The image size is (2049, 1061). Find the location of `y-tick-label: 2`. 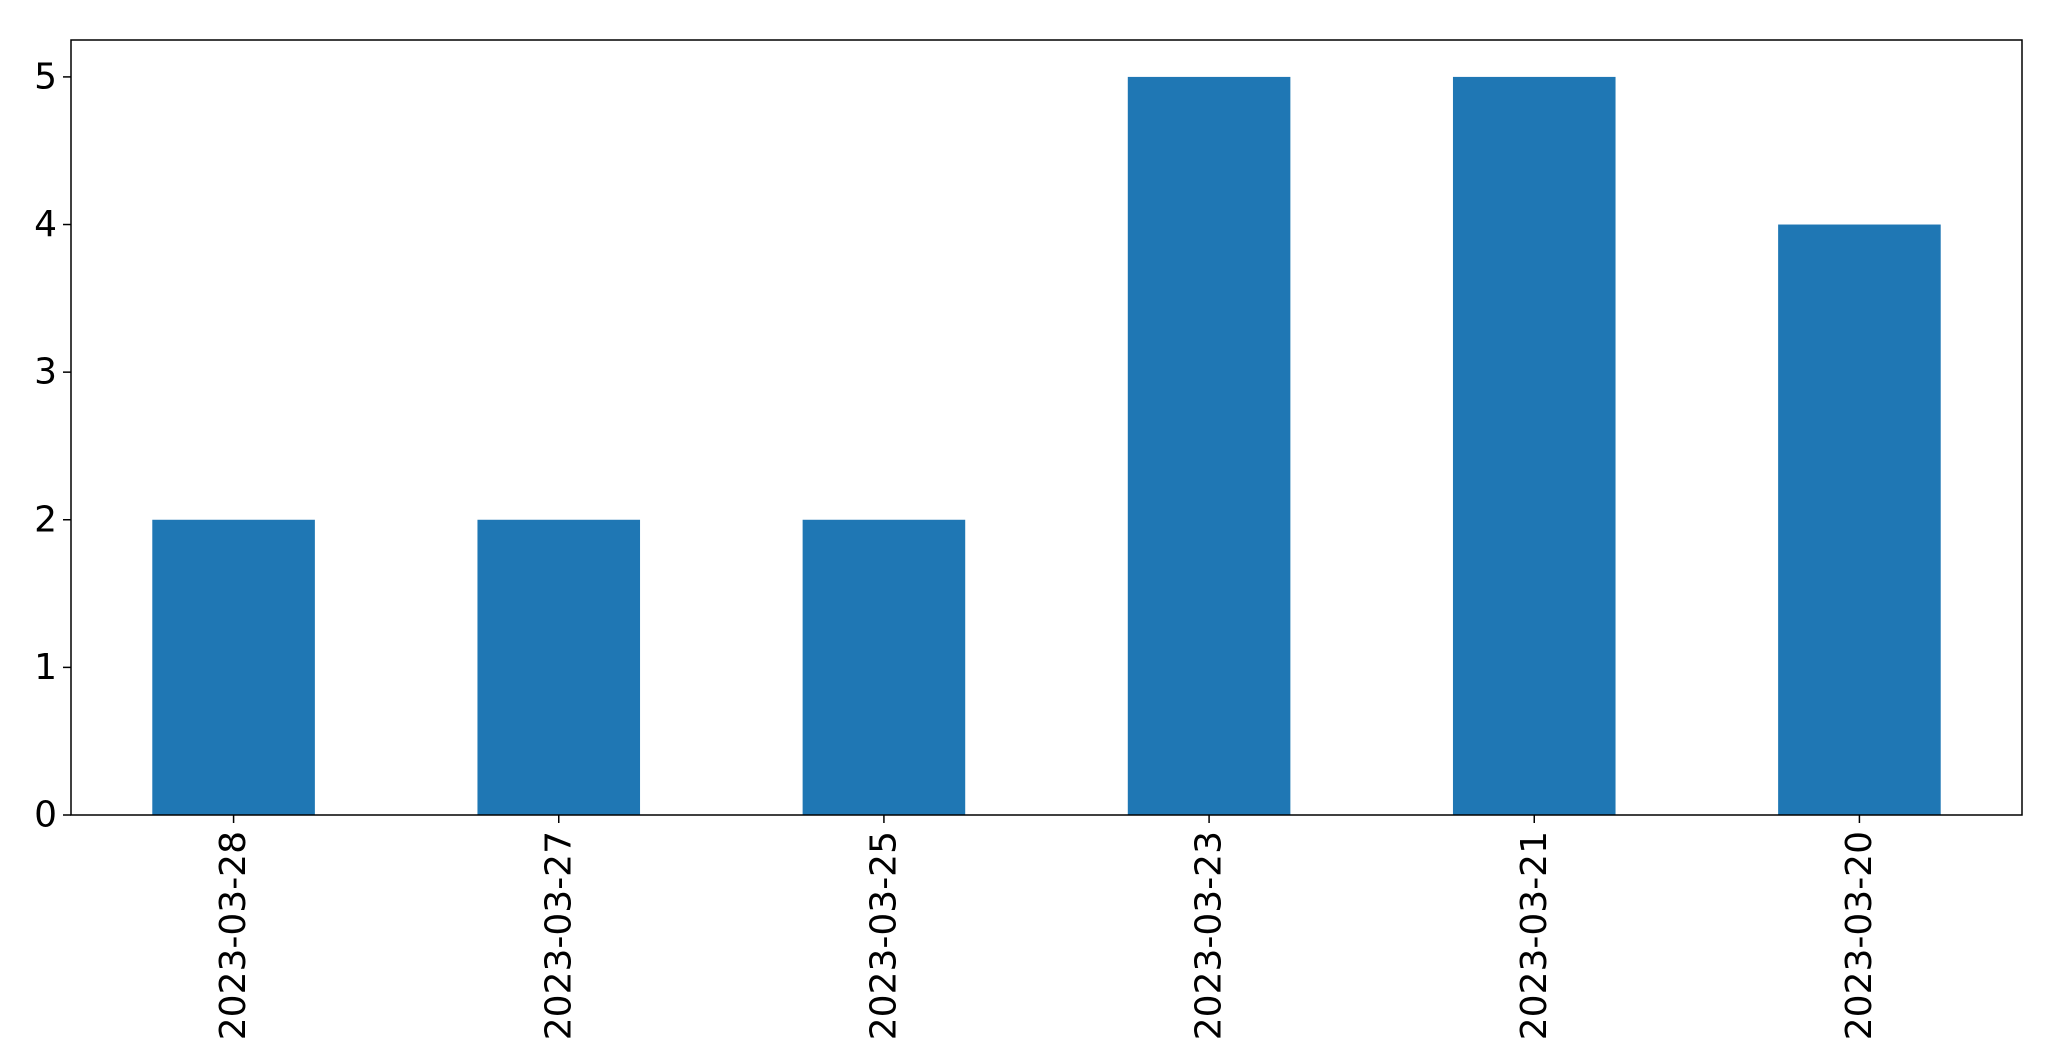

y-tick-label: 2 is located at coordinates (45, 519).